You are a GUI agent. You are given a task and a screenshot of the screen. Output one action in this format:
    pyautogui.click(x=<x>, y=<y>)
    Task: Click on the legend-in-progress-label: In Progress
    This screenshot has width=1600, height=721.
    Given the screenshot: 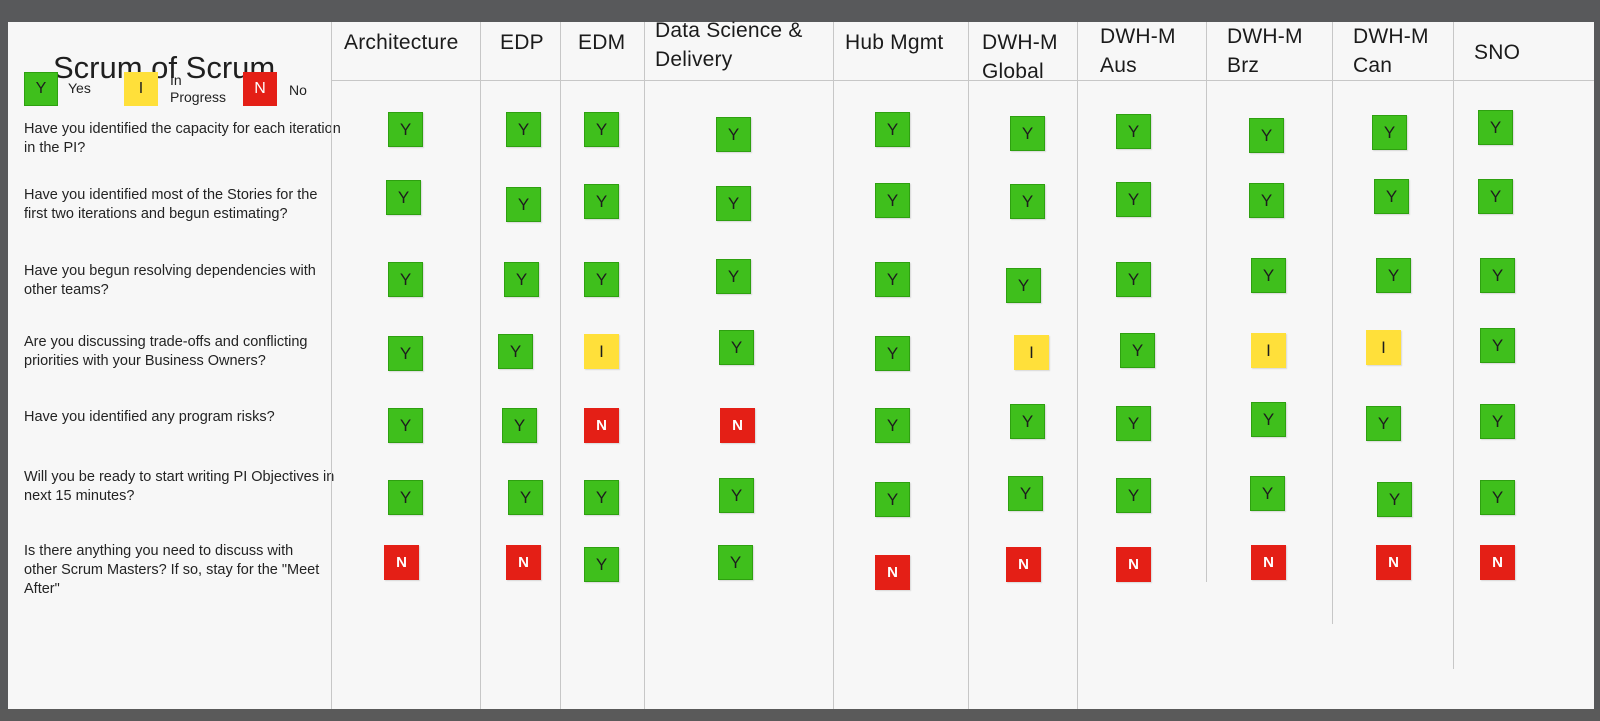 What is the action you would take?
    pyautogui.click(x=198, y=88)
    